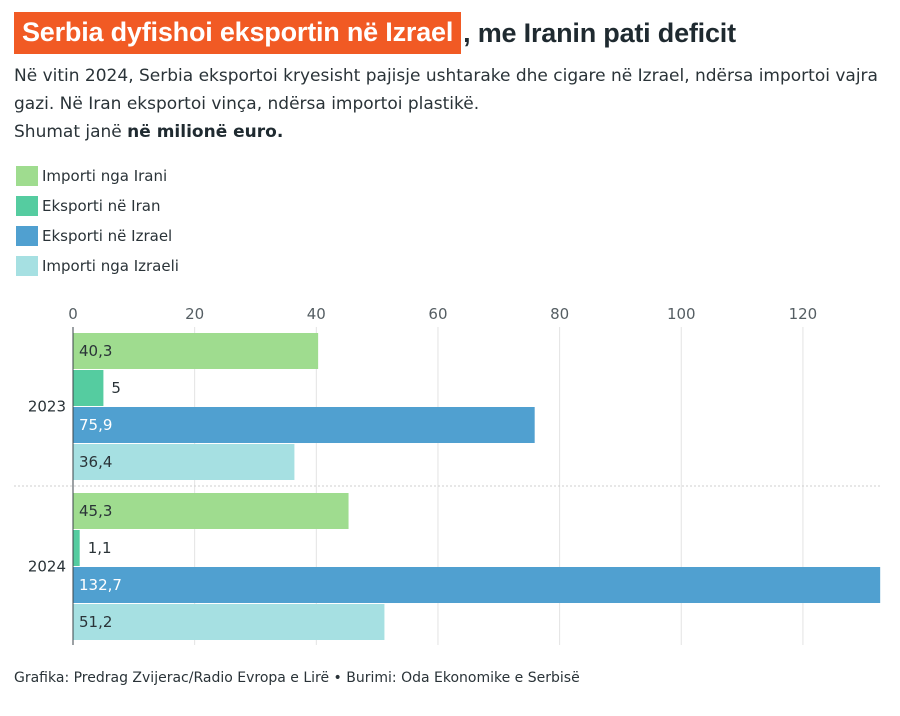 This screenshot has height=716, width=900. Describe the element at coordinates (95, 511) in the screenshot. I see `data-label: 45,3` at that location.